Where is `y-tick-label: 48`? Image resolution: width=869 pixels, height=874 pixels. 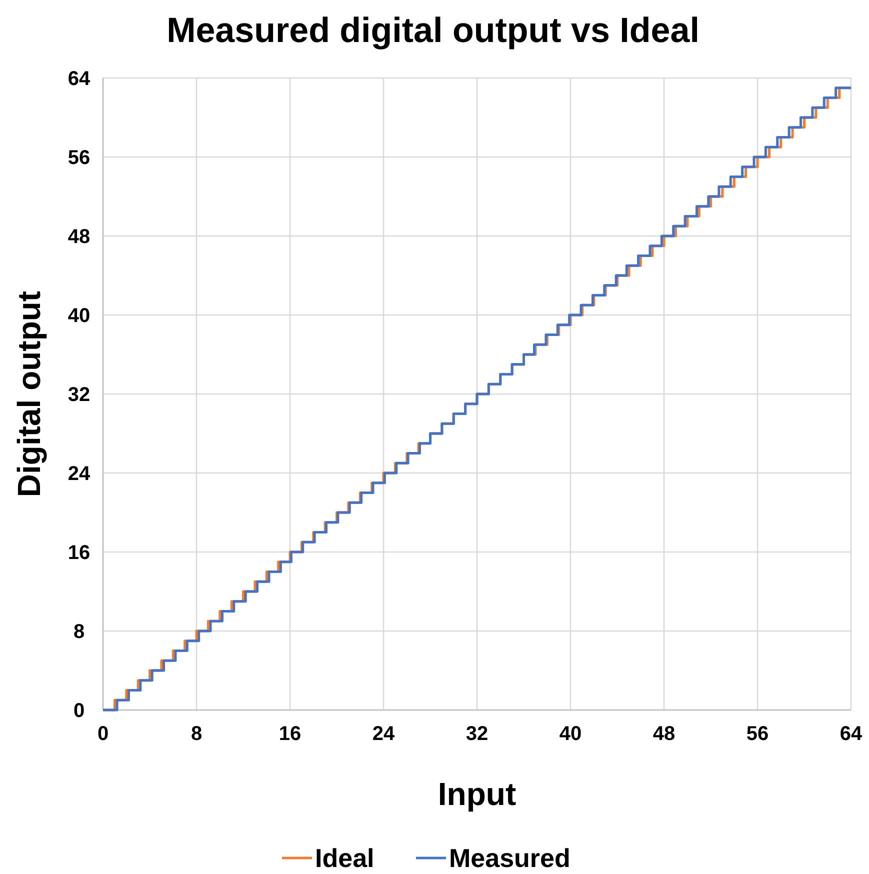
y-tick-label: 48 is located at coordinates (79, 237).